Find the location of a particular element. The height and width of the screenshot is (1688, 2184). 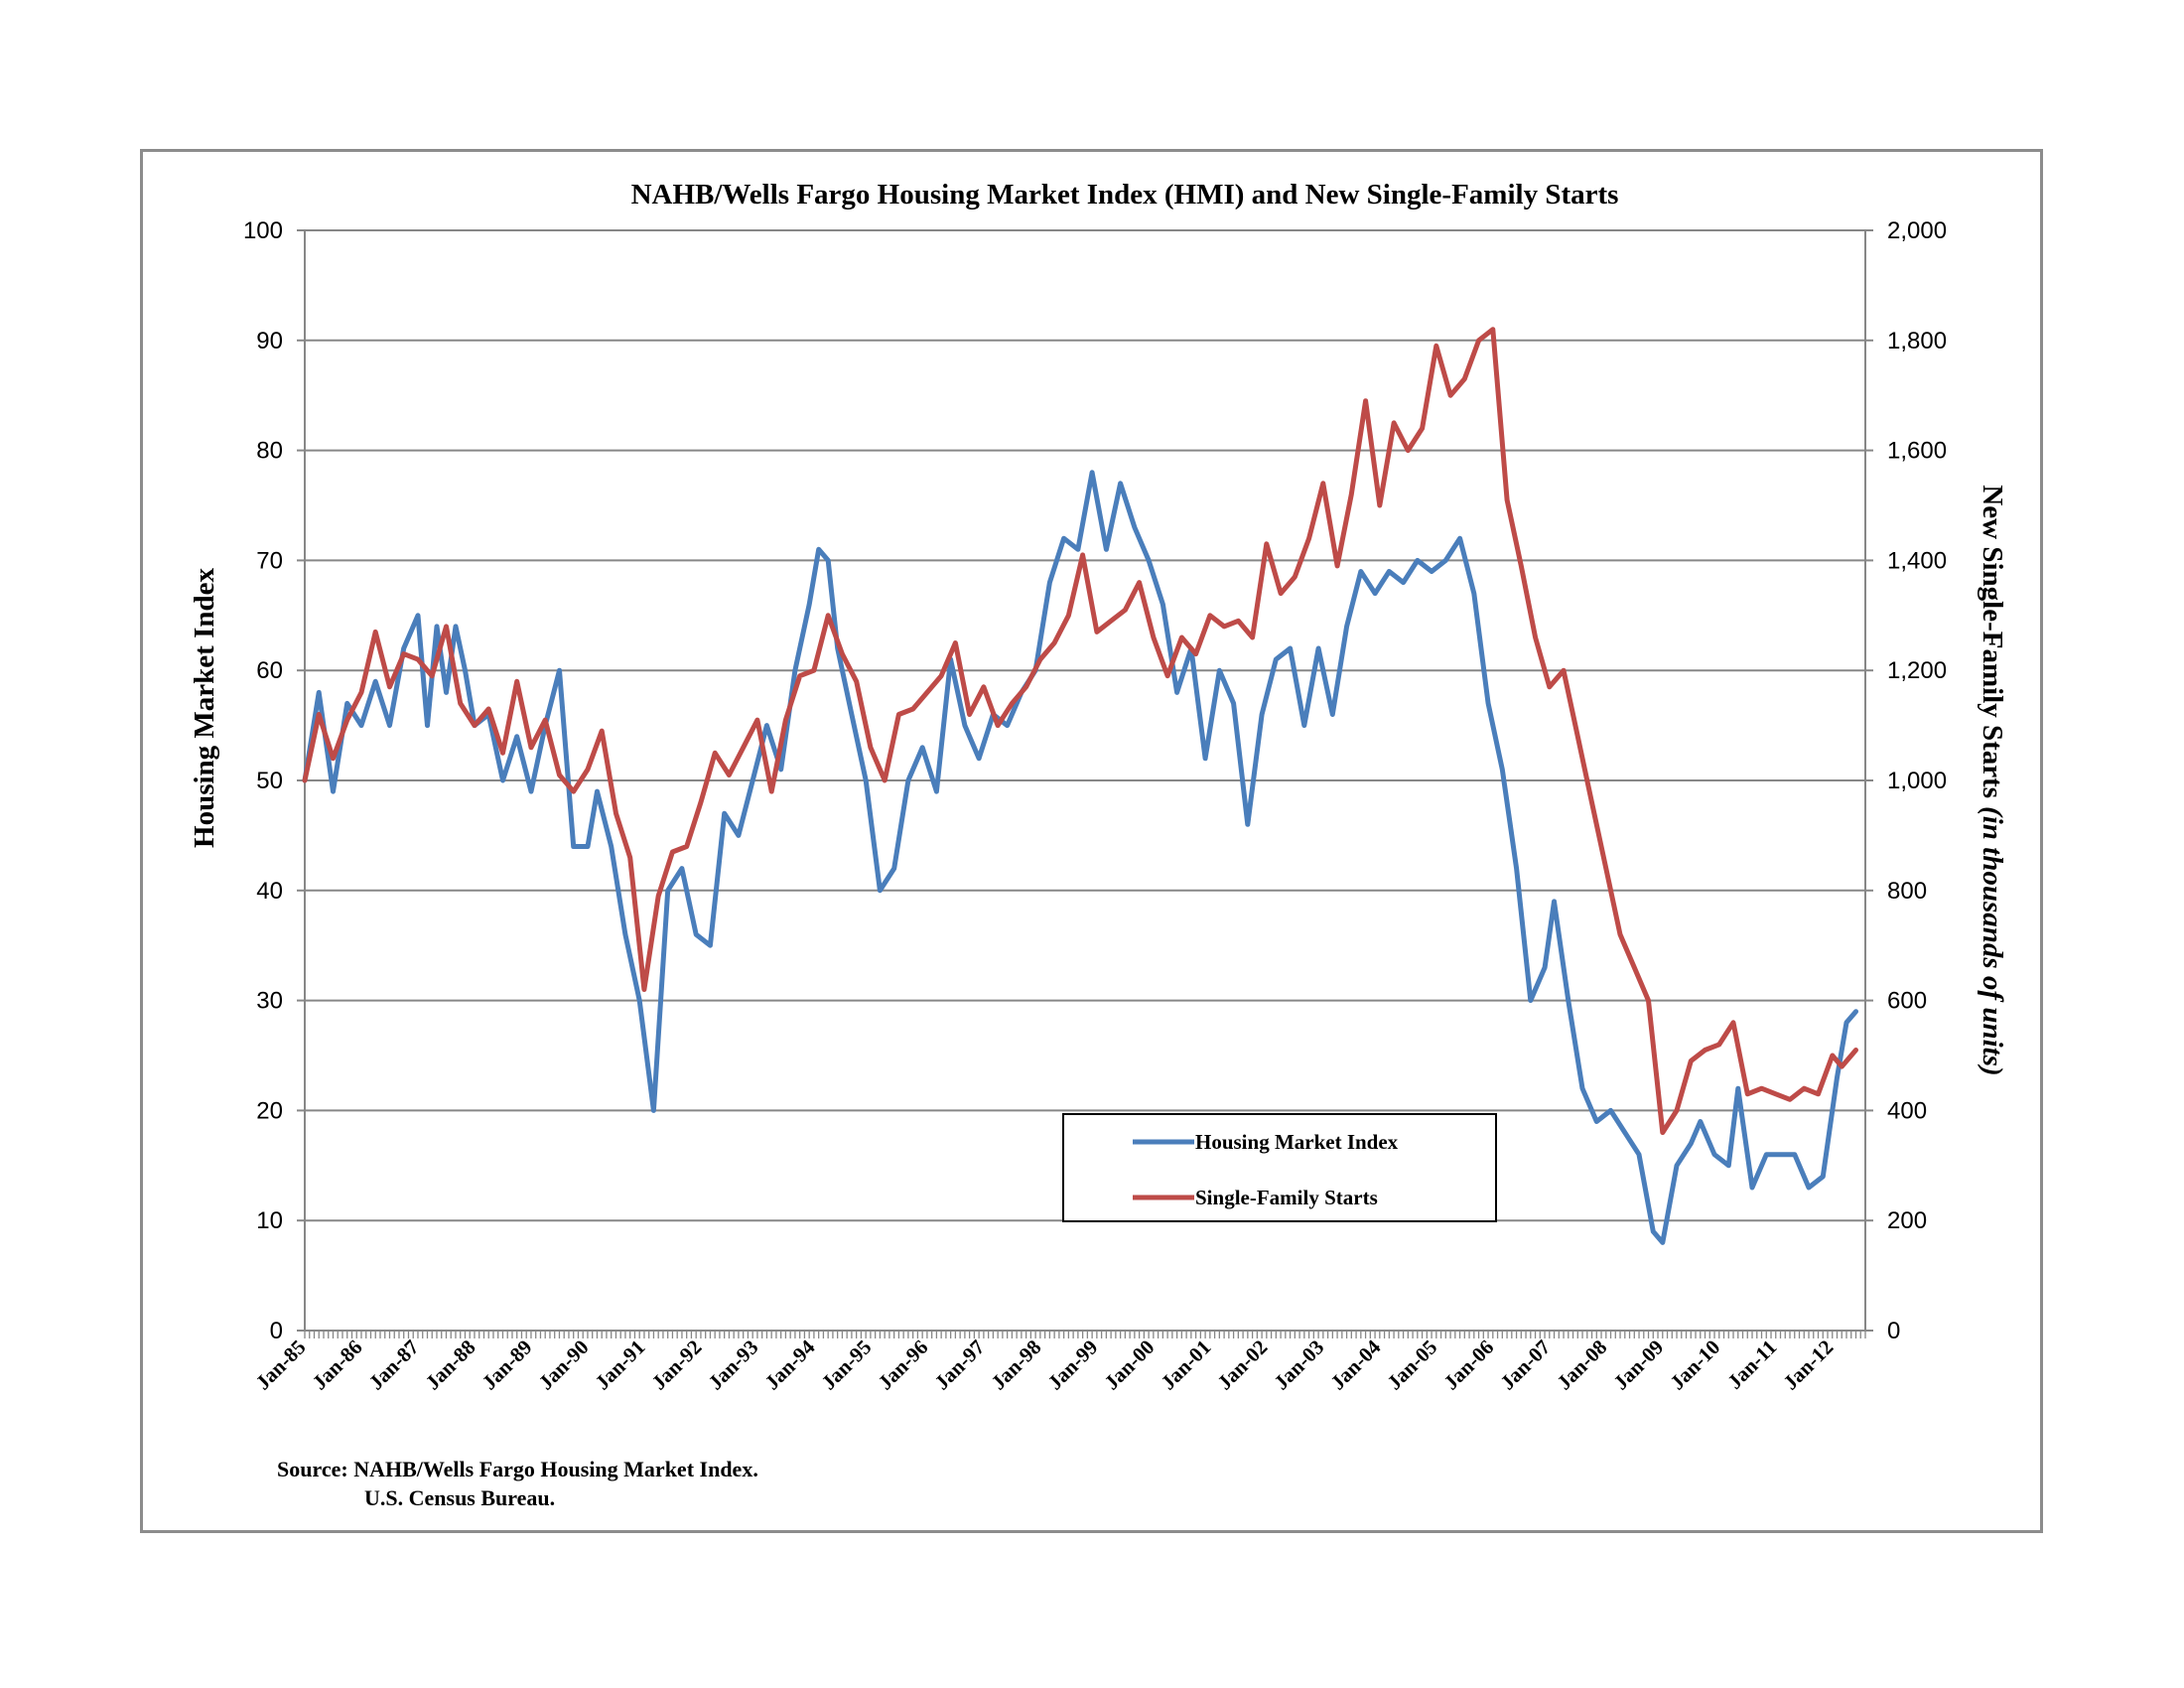

x-tick-label: Jan-96 is located at coordinates (903, 1365).